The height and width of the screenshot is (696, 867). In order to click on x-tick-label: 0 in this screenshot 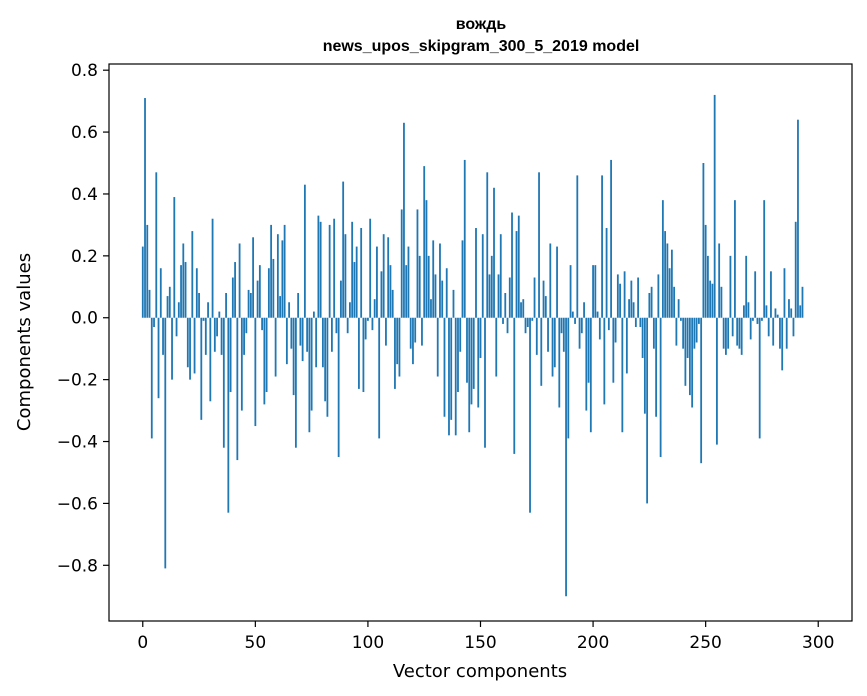, I will do `click(142, 643)`.